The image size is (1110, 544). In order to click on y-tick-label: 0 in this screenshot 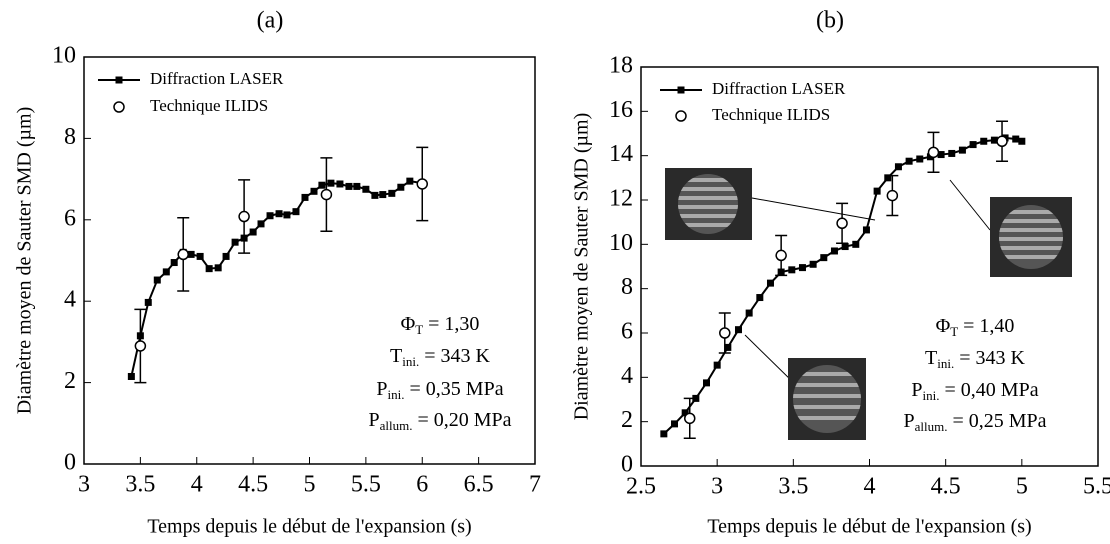, I will do `click(70, 463)`.